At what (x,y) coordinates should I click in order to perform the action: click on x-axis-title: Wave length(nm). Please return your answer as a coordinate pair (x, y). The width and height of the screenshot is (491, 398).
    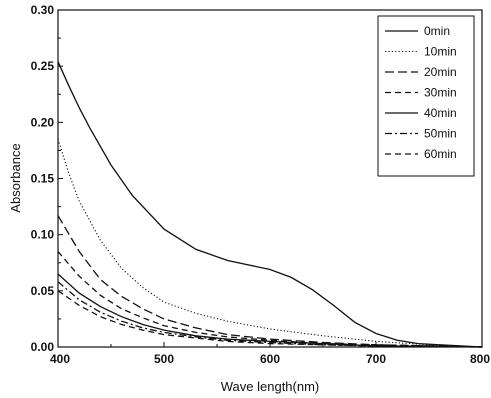
    Looking at the image, I should click on (270, 386).